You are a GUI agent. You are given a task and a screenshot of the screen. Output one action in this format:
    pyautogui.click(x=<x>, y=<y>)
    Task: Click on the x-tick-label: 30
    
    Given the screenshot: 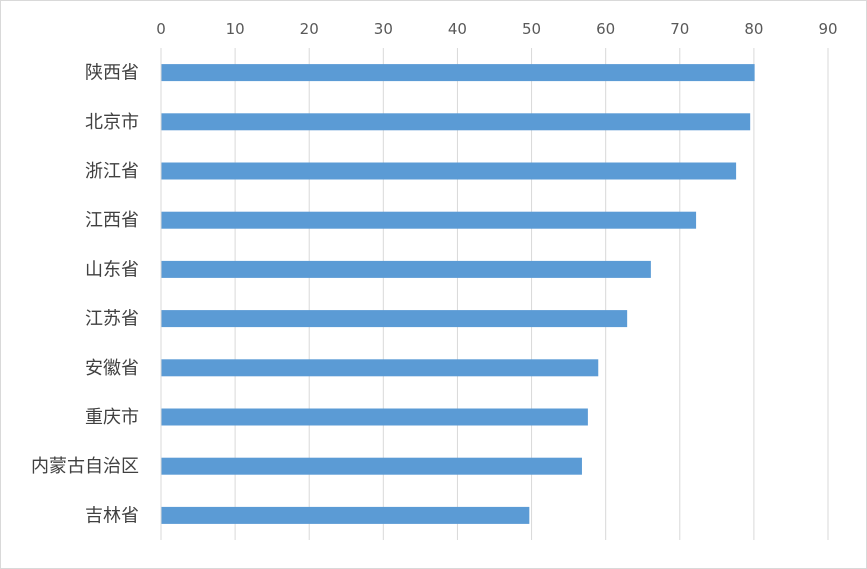 What is the action you would take?
    pyautogui.click(x=383, y=29)
    